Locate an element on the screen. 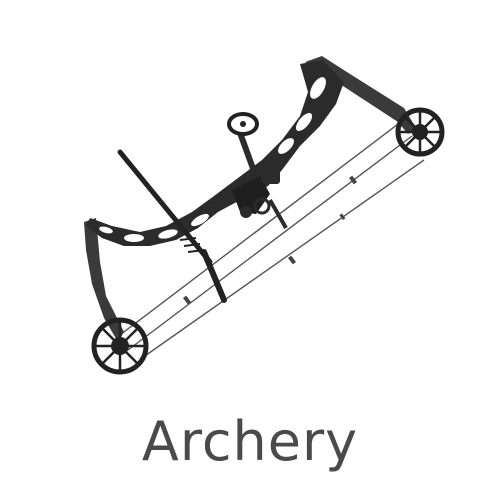 The width and height of the screenshot is (500, 500). lower-limb is located at coordinates (104, 280).